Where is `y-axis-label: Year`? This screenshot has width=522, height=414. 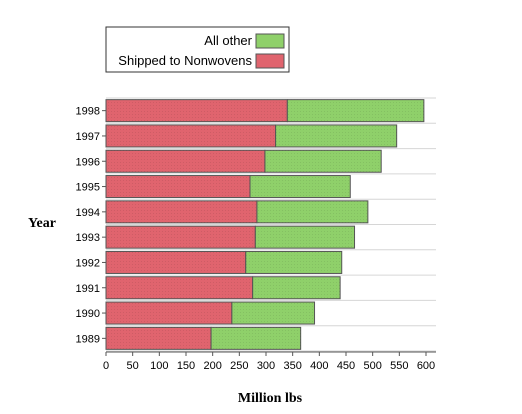
y-axis-label: Year is located at coordinates (42, 223).